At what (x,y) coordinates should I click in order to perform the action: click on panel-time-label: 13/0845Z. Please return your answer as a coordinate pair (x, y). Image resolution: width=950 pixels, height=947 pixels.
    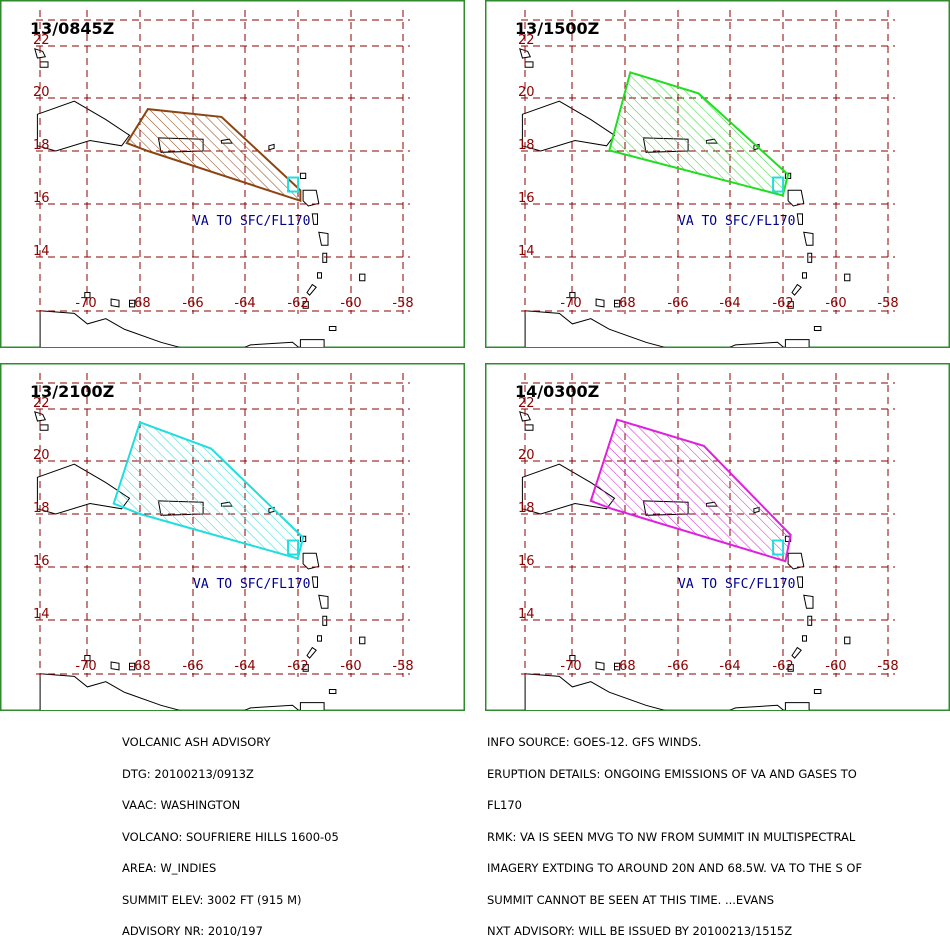
    Looking at the image, I should click on (72, 28).